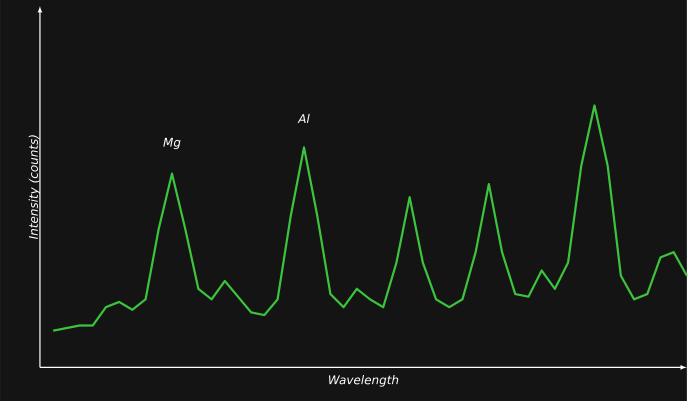 The width and height of the screenshot is (688, 401). What do you see at coordinates (34, 187) in the screenshot?
I see `y-axis-title: Intensity (counts)` at bounding box center [34, 187].